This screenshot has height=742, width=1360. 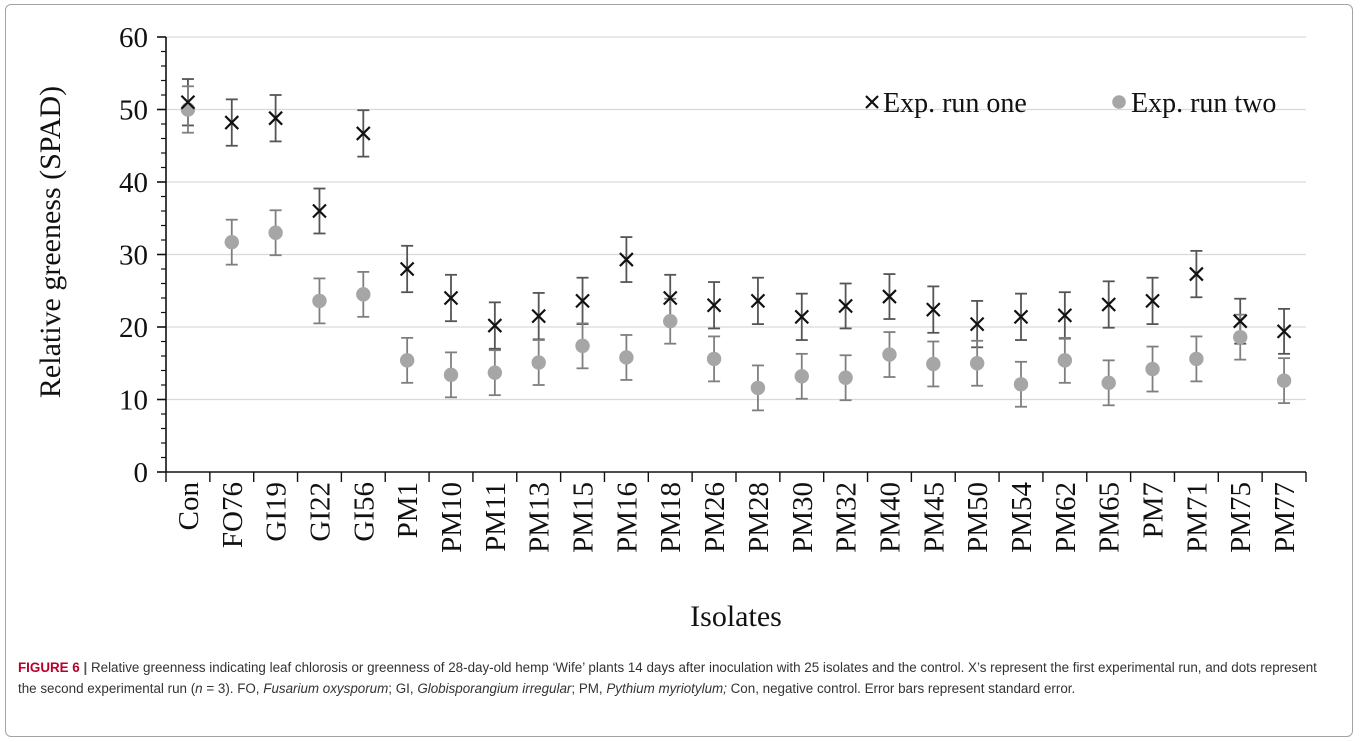 What do you see at coordinates (49, 667) in the screenshot?
I see `figure-label: FIGURE 6` at bounding box center [49, 667].